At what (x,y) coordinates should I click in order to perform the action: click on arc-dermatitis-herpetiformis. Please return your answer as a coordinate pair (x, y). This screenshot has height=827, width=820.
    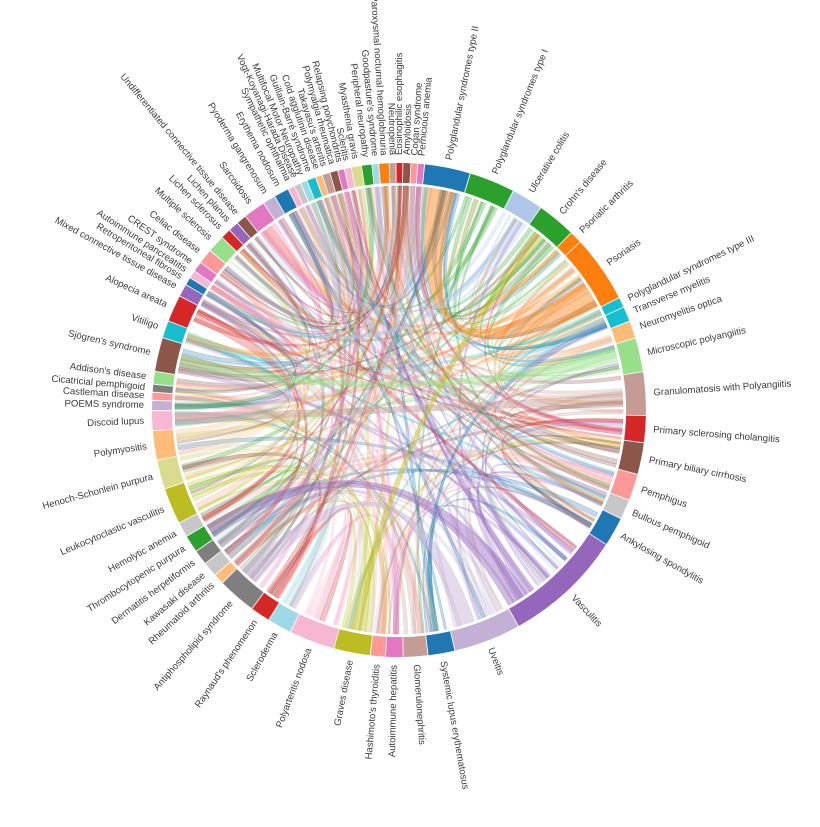
    Looking at the image, I should click on (209, 551).